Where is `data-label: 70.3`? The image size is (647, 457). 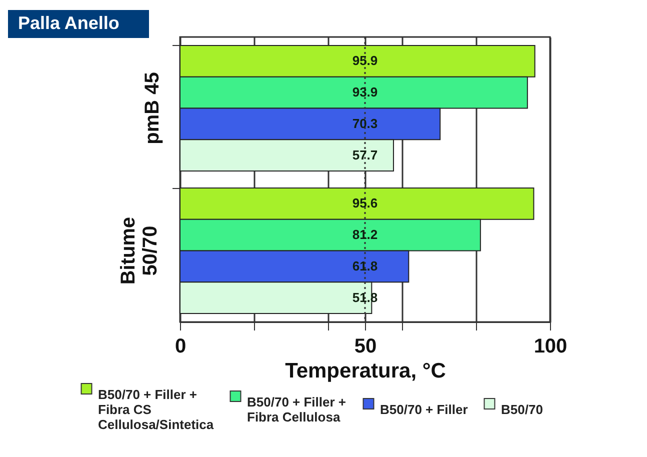 data-label: 70.3 is located at coordinates (365, 123).